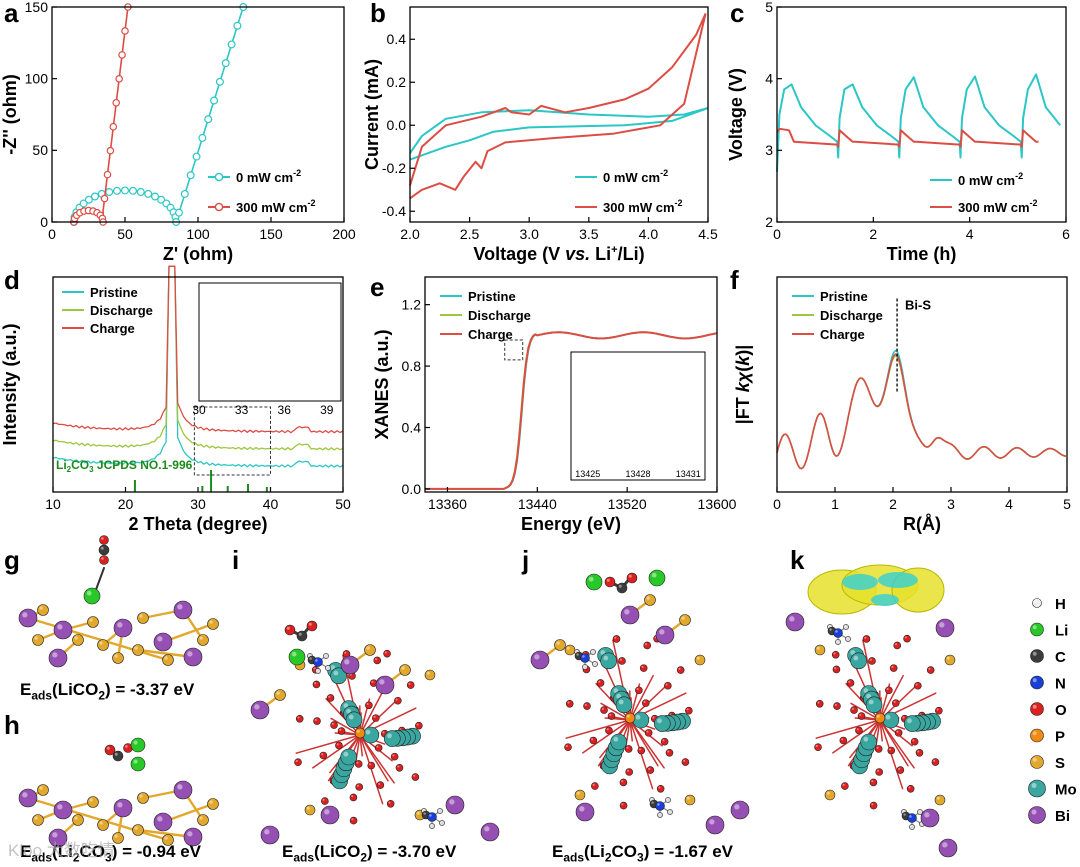 This screenshot has height=867, width=1080. What do you see at coordinates (910, 816) in the screenshot?
I see `structure-k-nh4-bottom-N-highlight` at bounding box center [910, 816].